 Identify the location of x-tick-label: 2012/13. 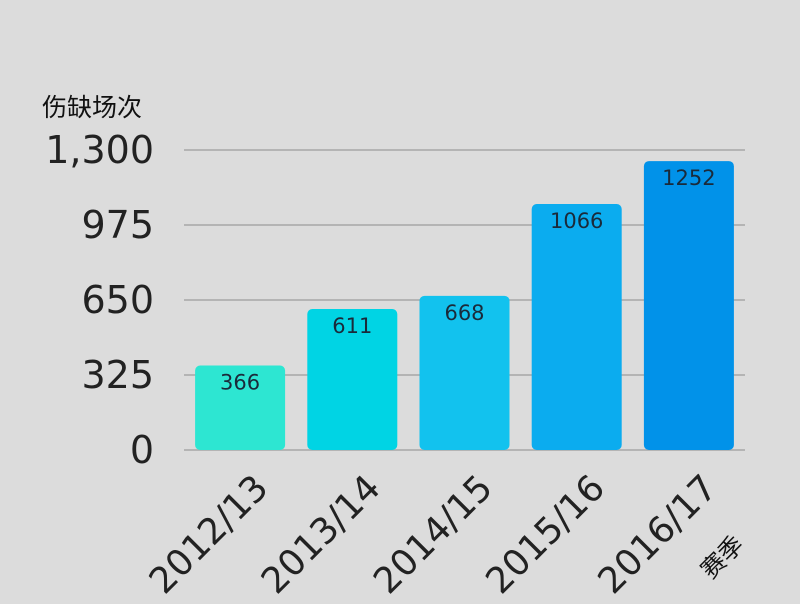
(209, 533).